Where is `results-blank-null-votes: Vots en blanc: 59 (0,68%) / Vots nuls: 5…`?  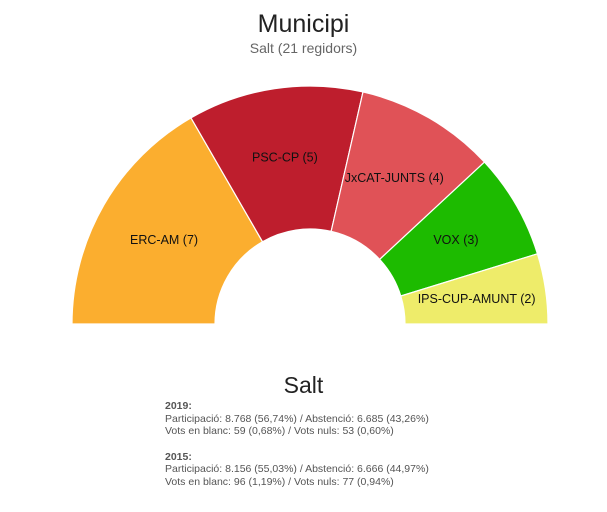 results-blank-null-votes: Vots en blanc: 59 (0,68%) / Vots nuls: 5… is located at coordinates (279, 431).